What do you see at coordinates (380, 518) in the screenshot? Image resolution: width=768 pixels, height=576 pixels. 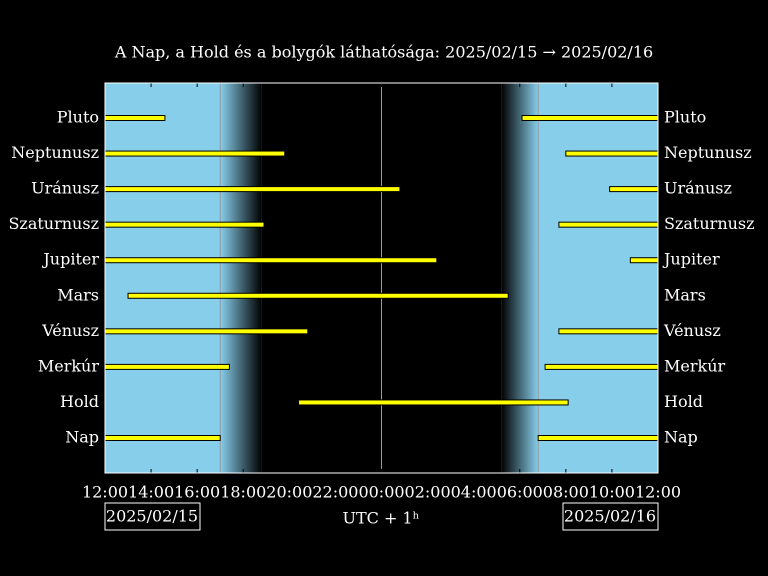 I see `x-axis-label: UTC + 1ʰ` at bounding box center [380, 518].